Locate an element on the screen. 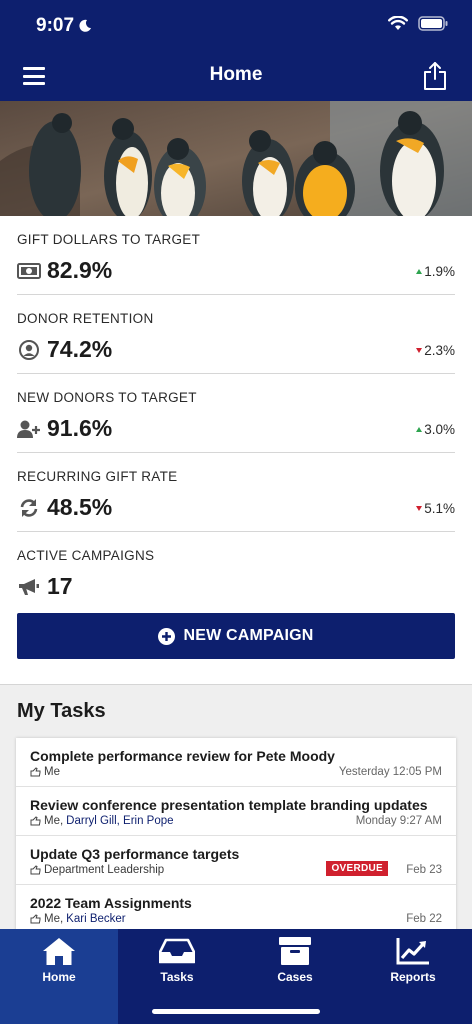 The height and width of the screenshot is (1024, 472). status-indicators is located at coordinates (418, 23).